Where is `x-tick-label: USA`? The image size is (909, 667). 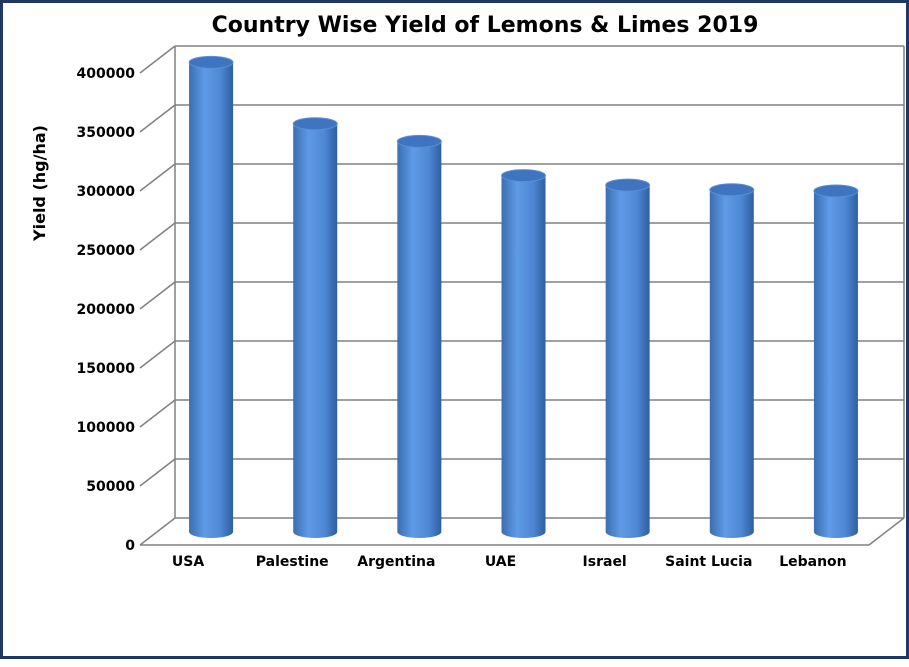
x-tick-label: USA is located at coordinates (188, 562).